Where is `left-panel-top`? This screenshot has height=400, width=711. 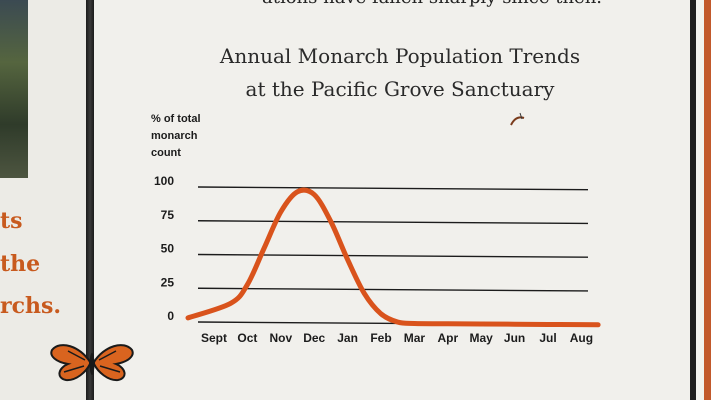 left-panel-top is located at coordinates (57, 89).